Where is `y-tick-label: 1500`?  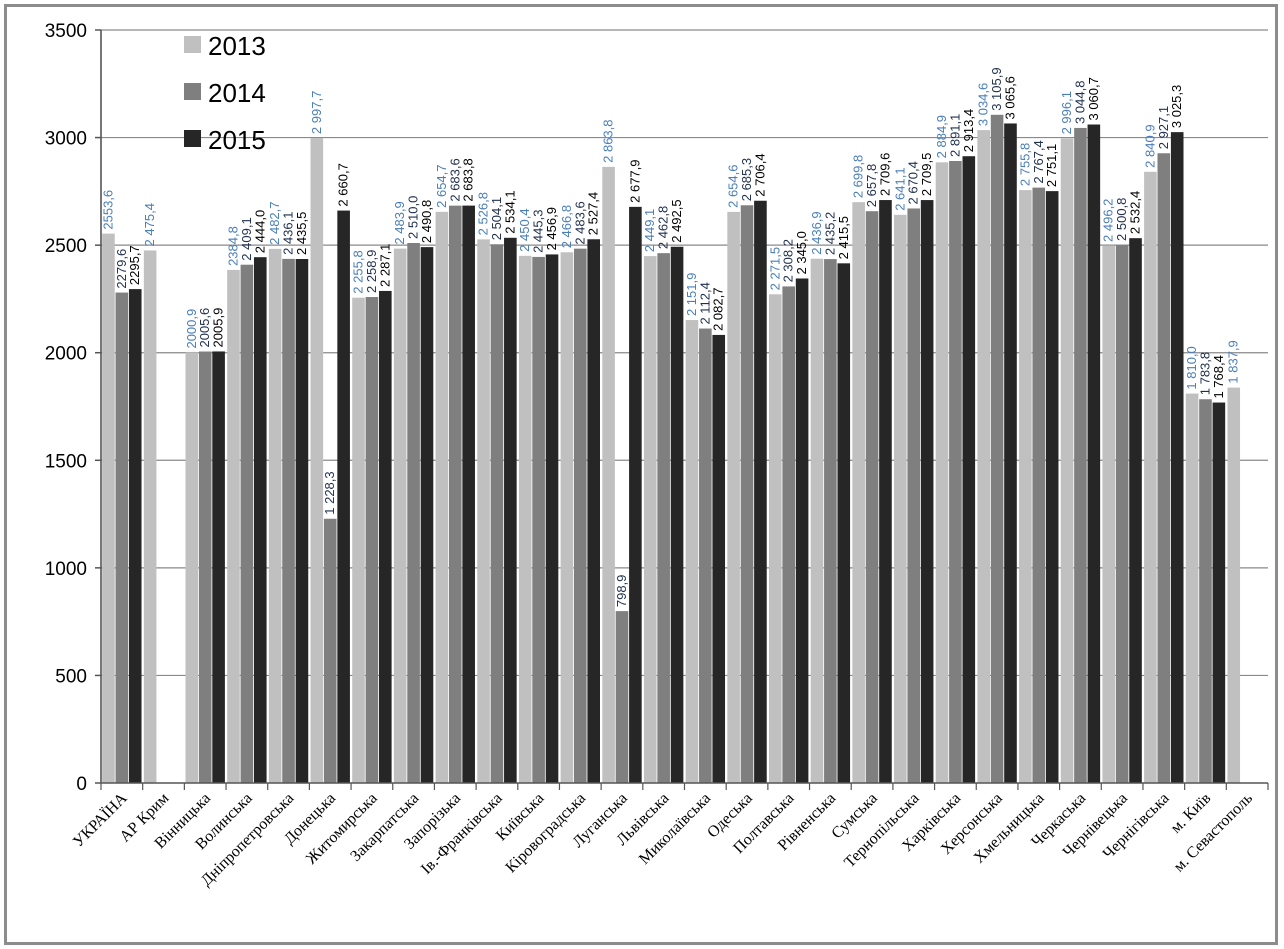 y-tick-label: 1500 is located at coordinates (66, 461).